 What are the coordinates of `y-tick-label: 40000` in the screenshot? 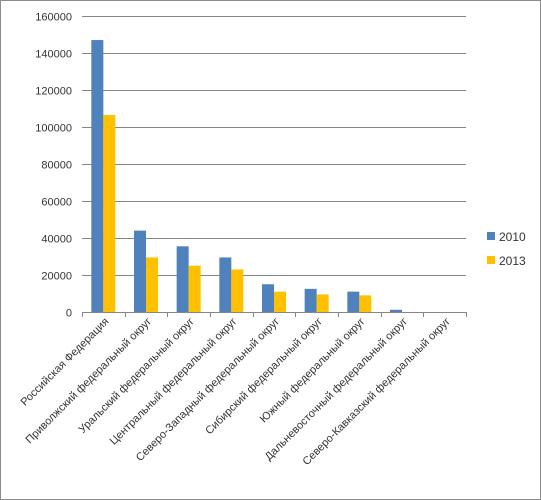 It's located at (56, 240).